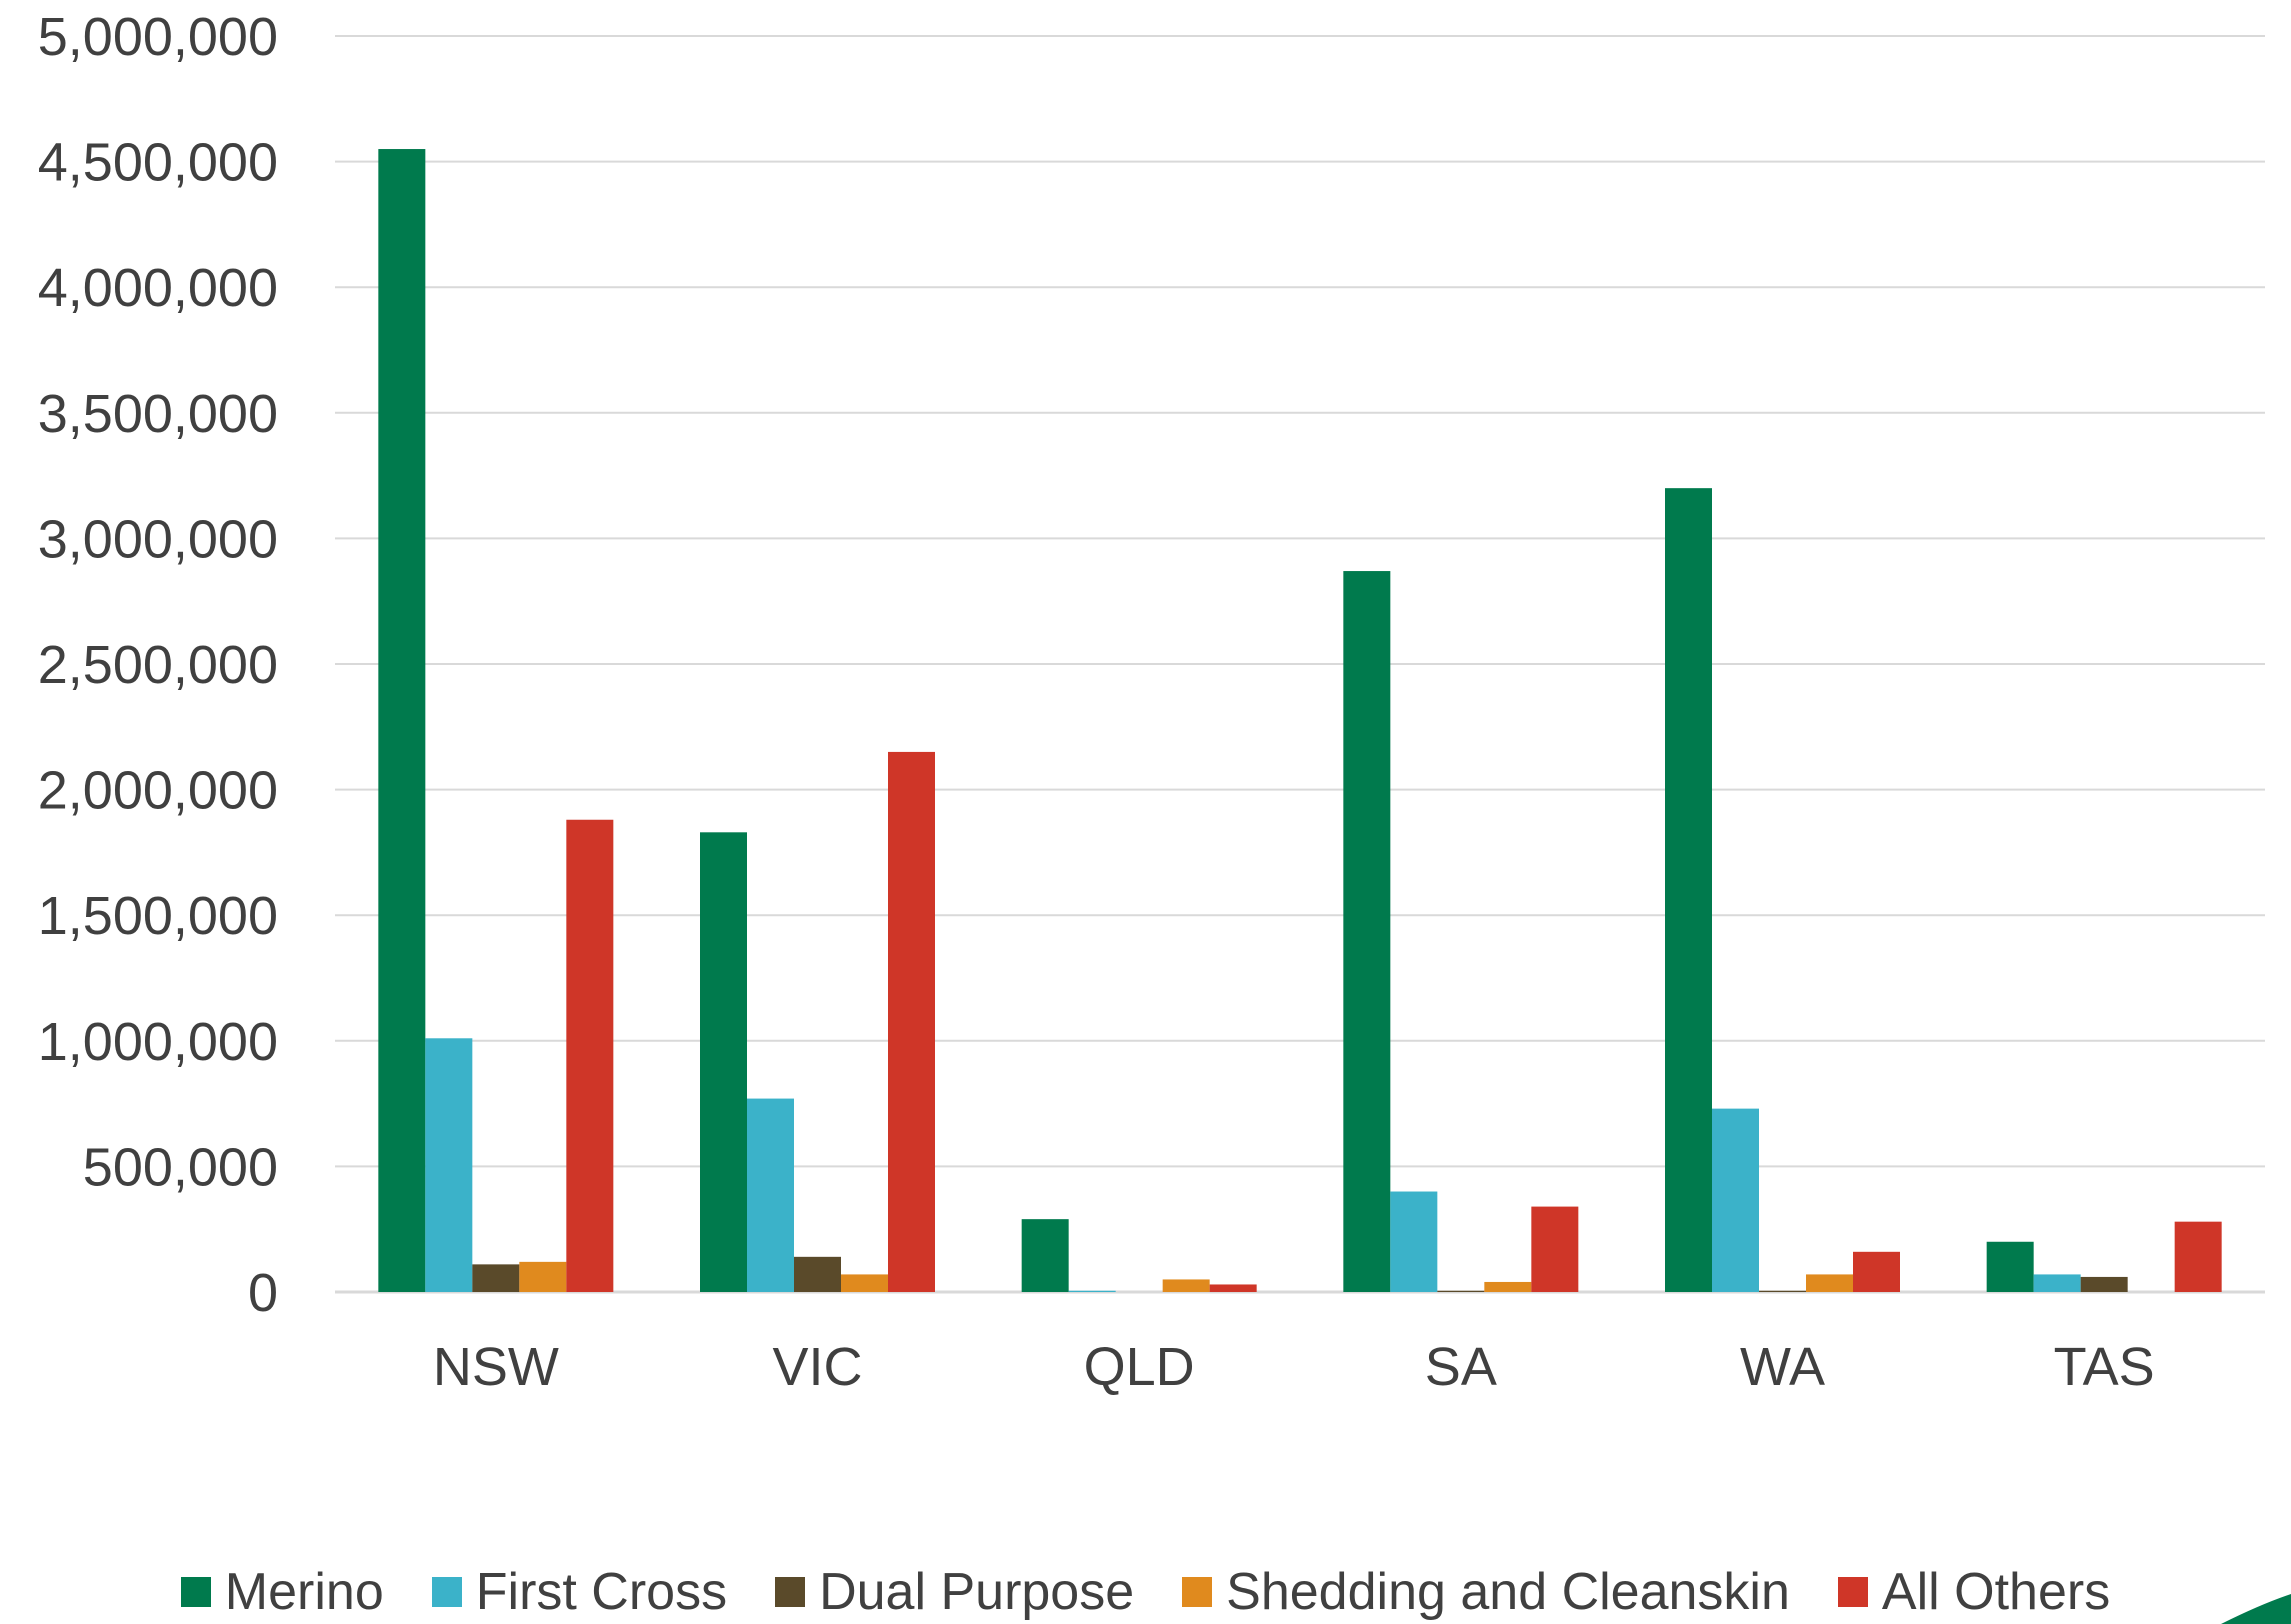  Describe the element at coordinates (158, 791) in the screenshot. I see `y-tick-label: 2,000,000` at that location.